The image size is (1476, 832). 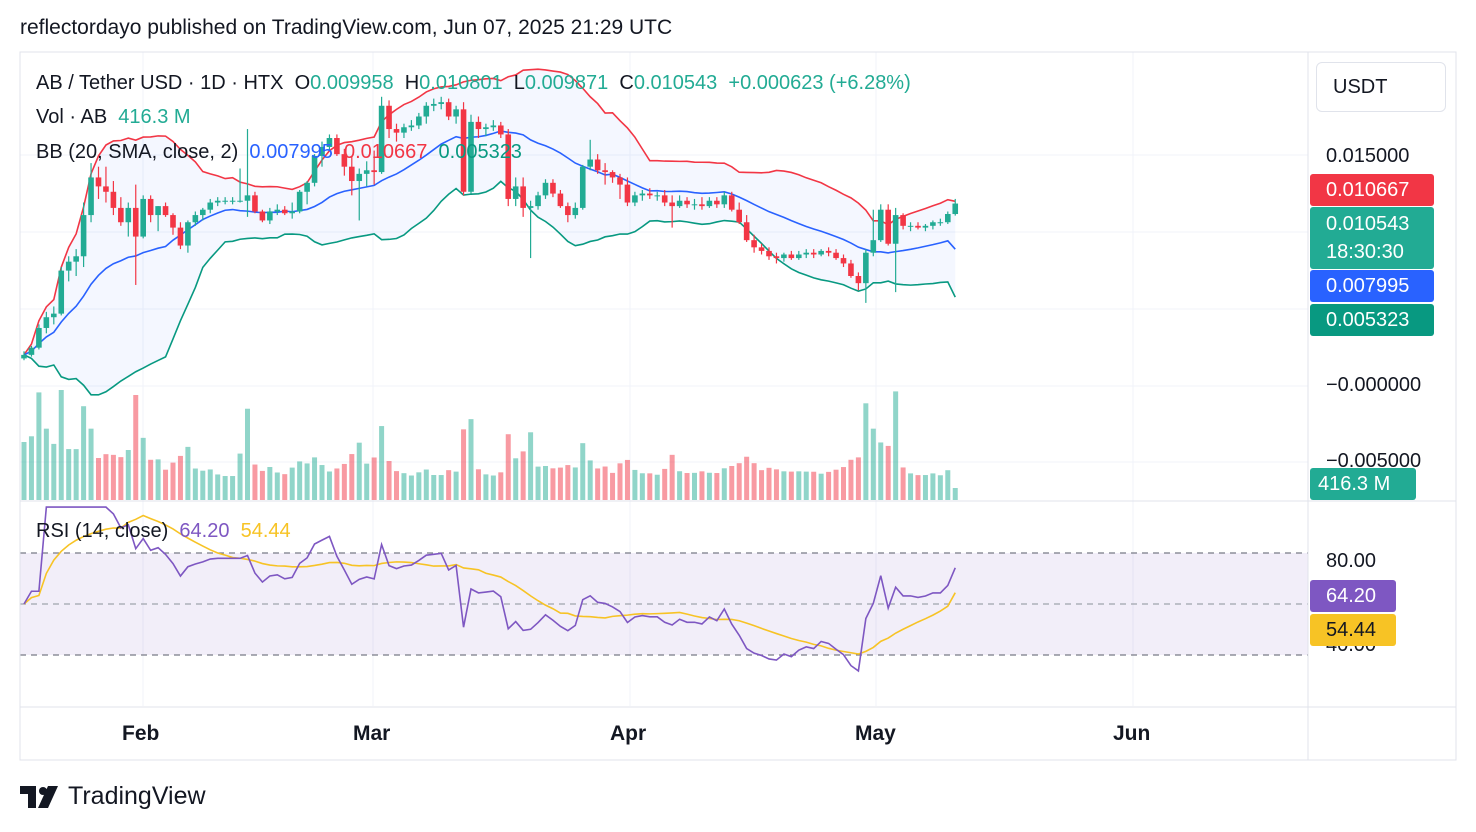 What do you see at coordinates (412, 83) in the screenshot?
I see `high-label: H` at bounding box center [412, 83].